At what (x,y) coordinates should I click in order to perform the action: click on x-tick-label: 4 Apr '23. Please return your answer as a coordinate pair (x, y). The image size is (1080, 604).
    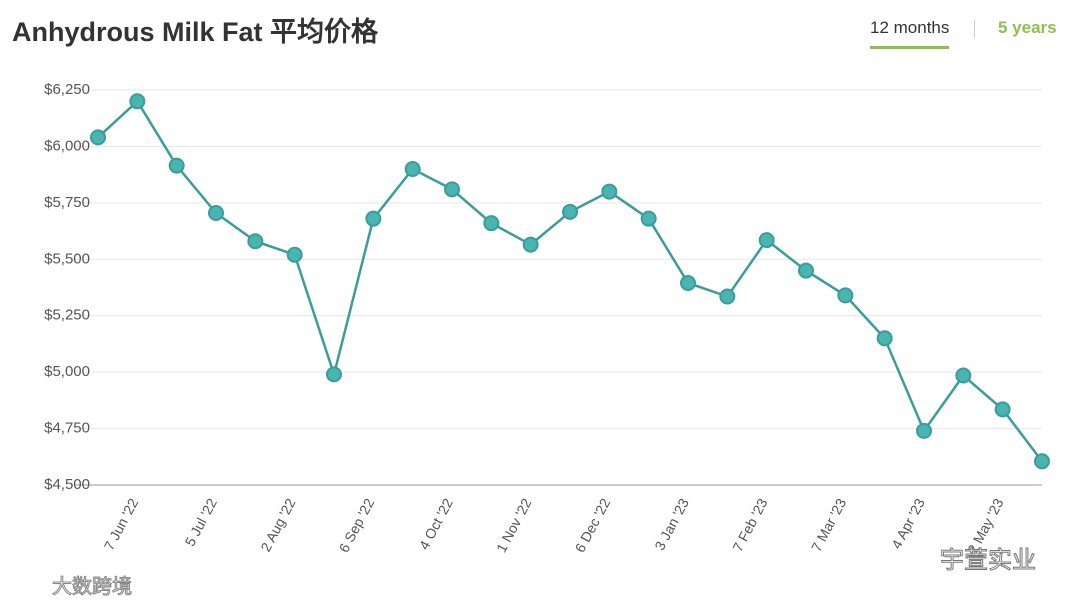
    Looking at the image, I should click on (908, 523).